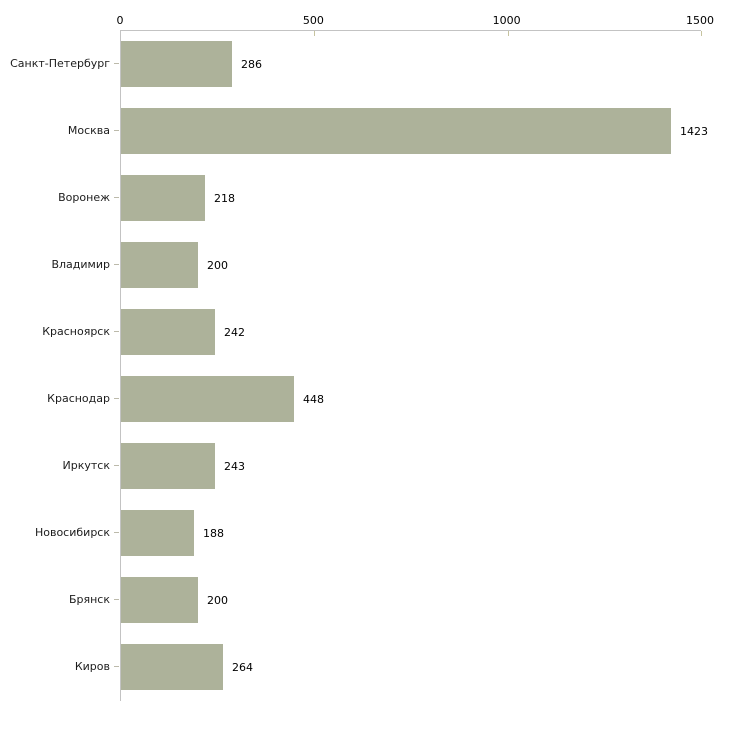 The image size is (730, 730). Describe the element at coordinates (60, 63) in the screenshot. I see `category-label: Санкт-Петербург` at that location.